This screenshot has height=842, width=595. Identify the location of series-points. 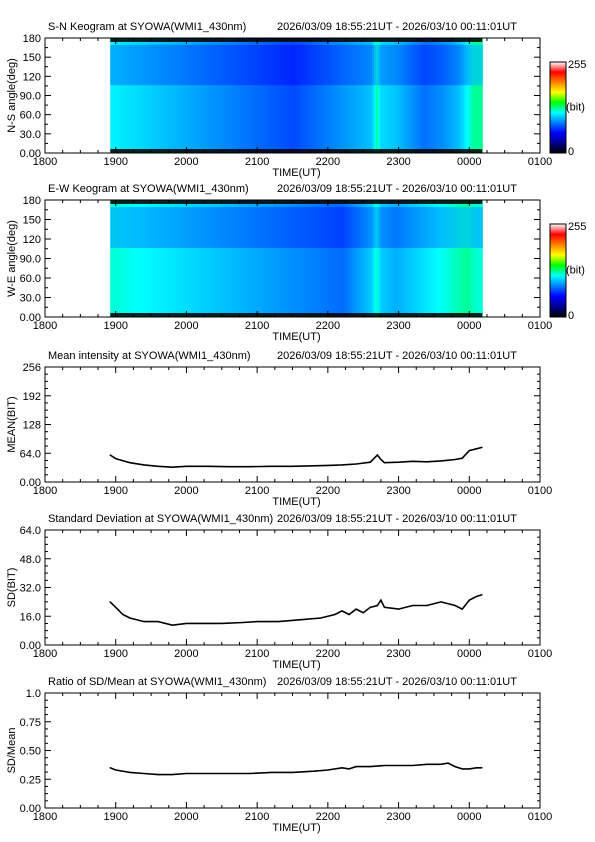
(296, 457).